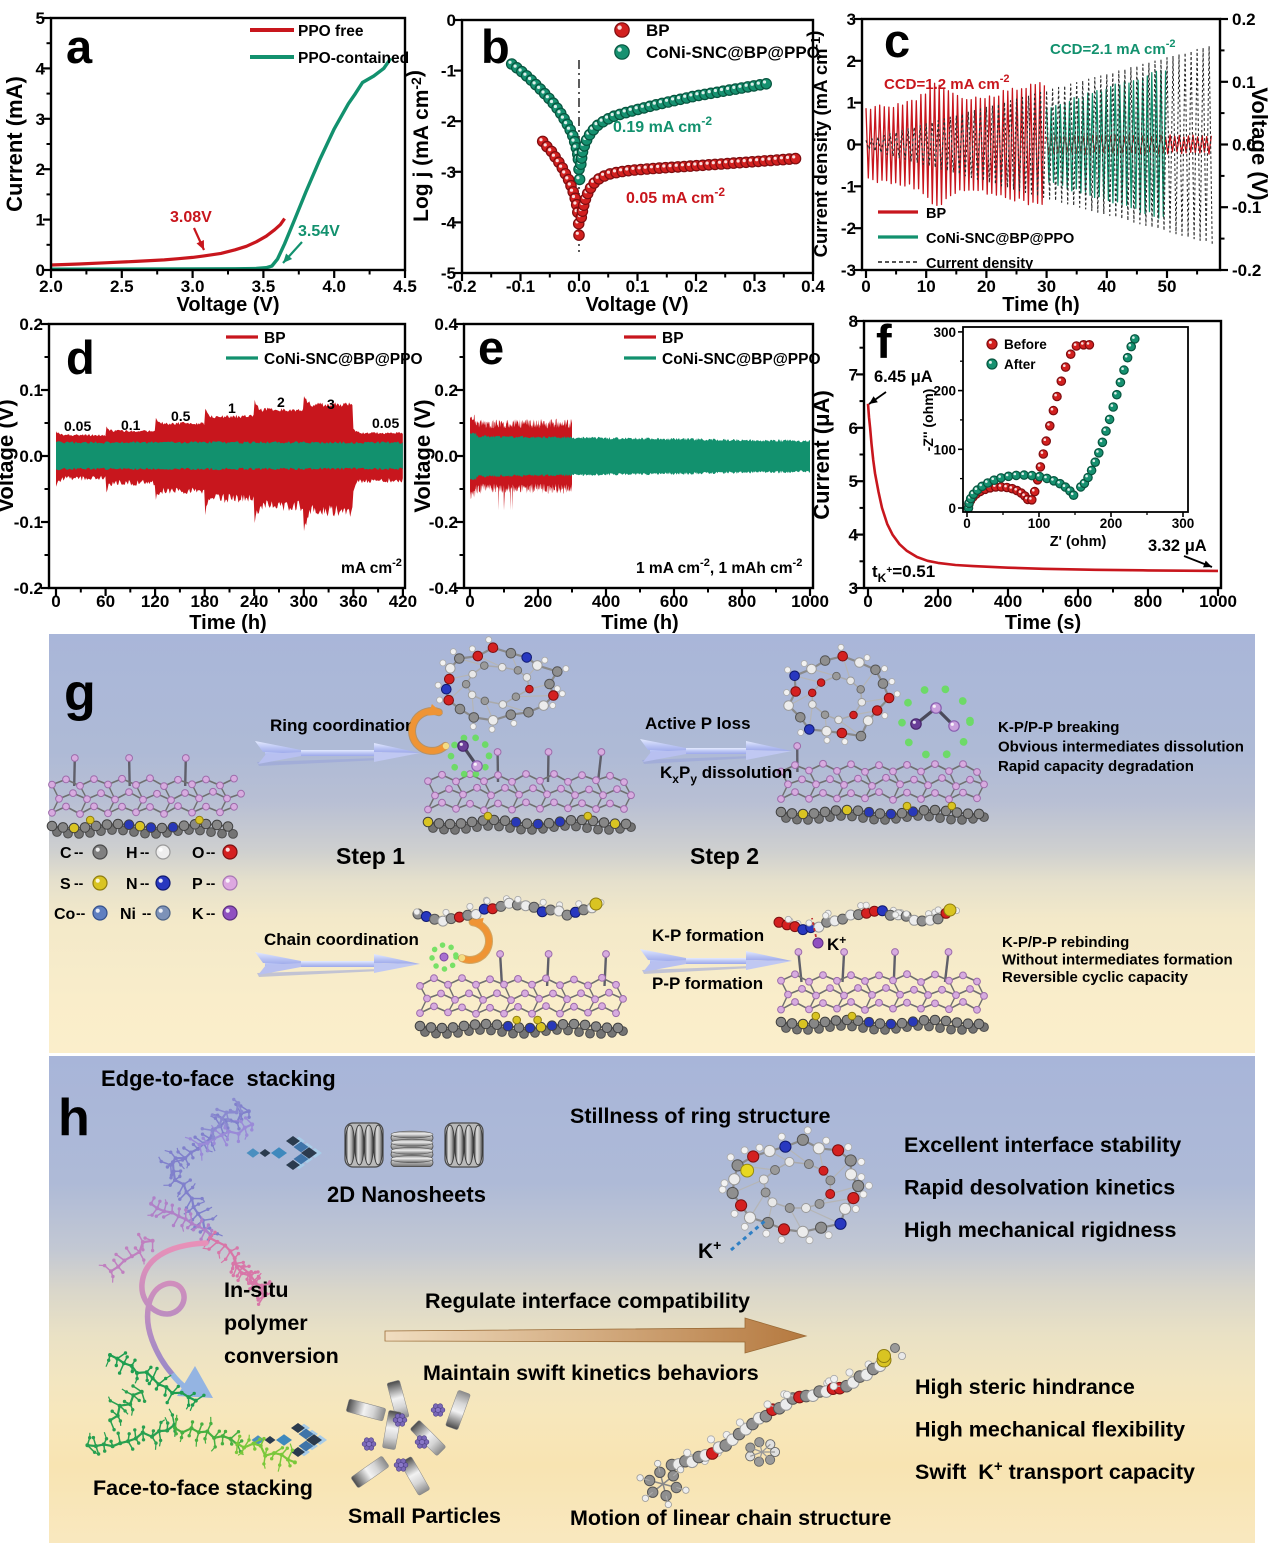 This screenshot has height=1547, width=1269. Describe the element at coordinates (662, 125) in the screenshot. I see `svg-text: 0.19 mA cm-2` at that location.